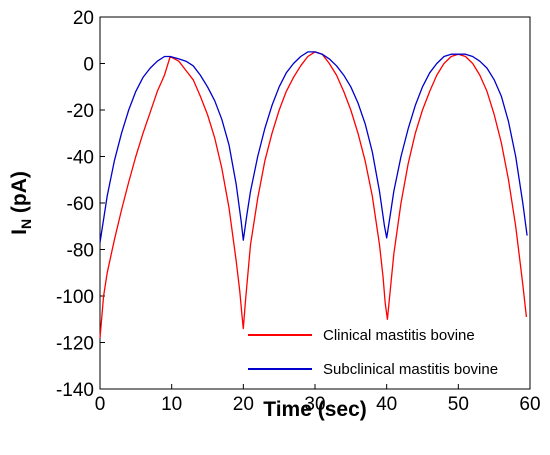  What do you see at coordinates (83, 18) in the screenshot?
I see `y-tick-label: 20` at bounding box center [83, 18].